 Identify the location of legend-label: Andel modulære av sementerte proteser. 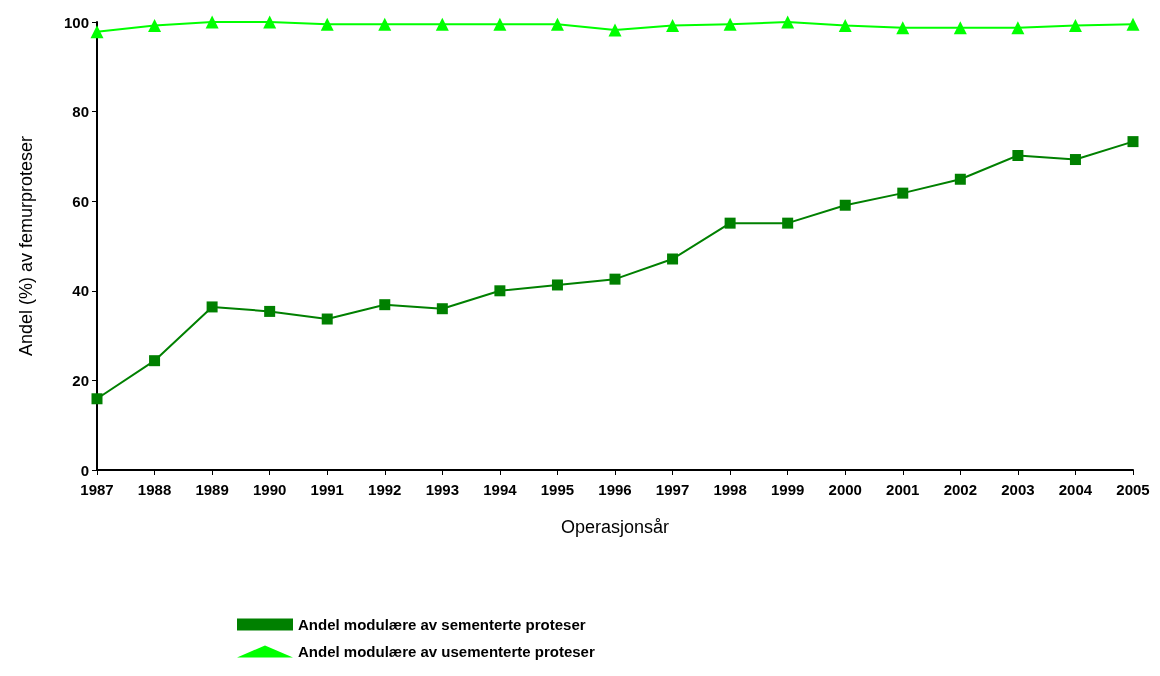
(442, 624).